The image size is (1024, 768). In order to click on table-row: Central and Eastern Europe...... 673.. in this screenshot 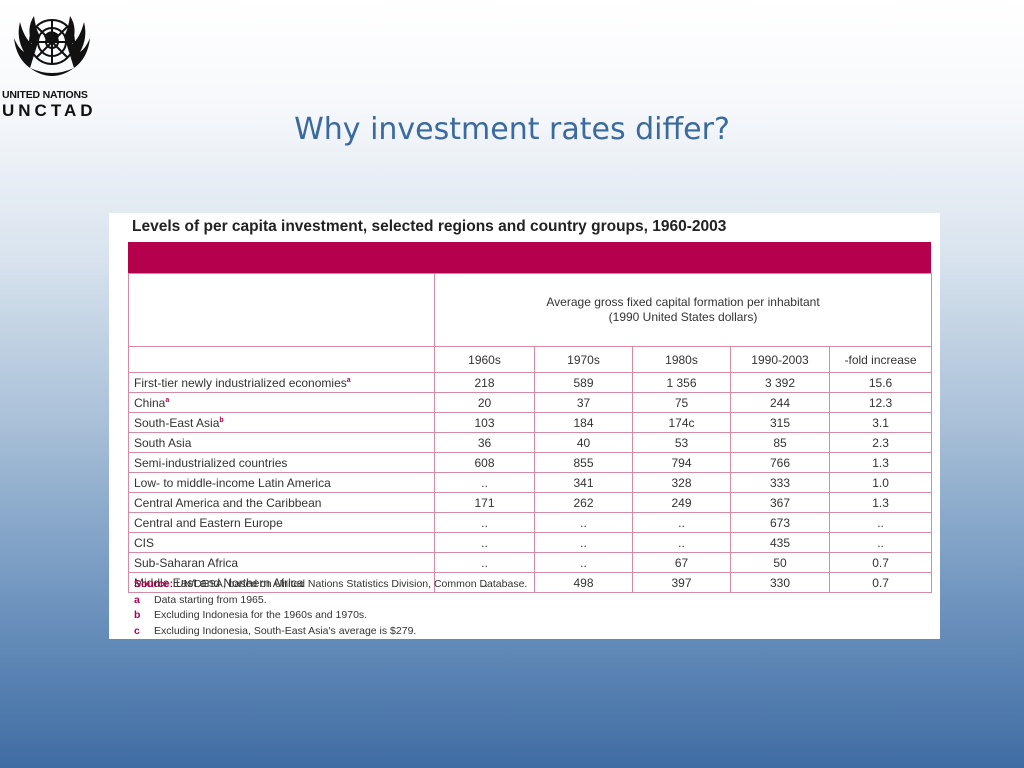, I will do `click(530, 522)`.